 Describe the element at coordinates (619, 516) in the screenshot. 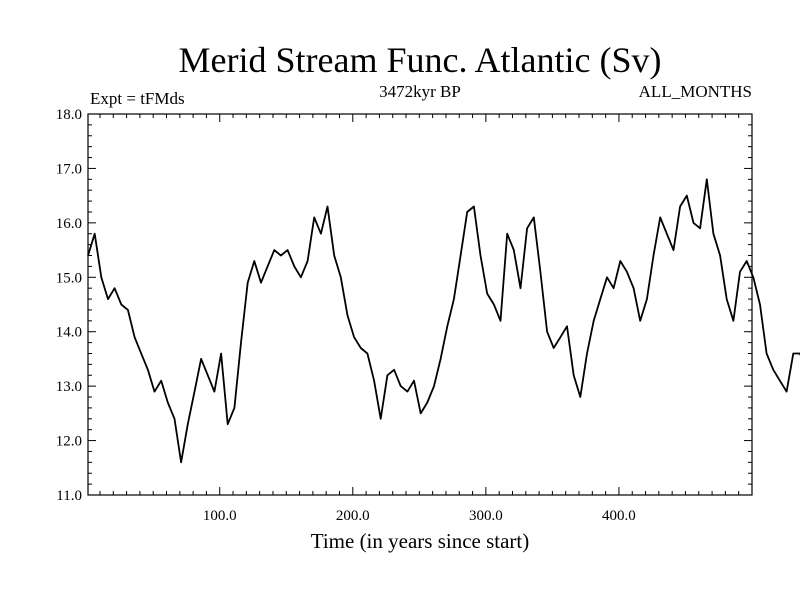

I see `x-tick-label: 400.0` at that location.